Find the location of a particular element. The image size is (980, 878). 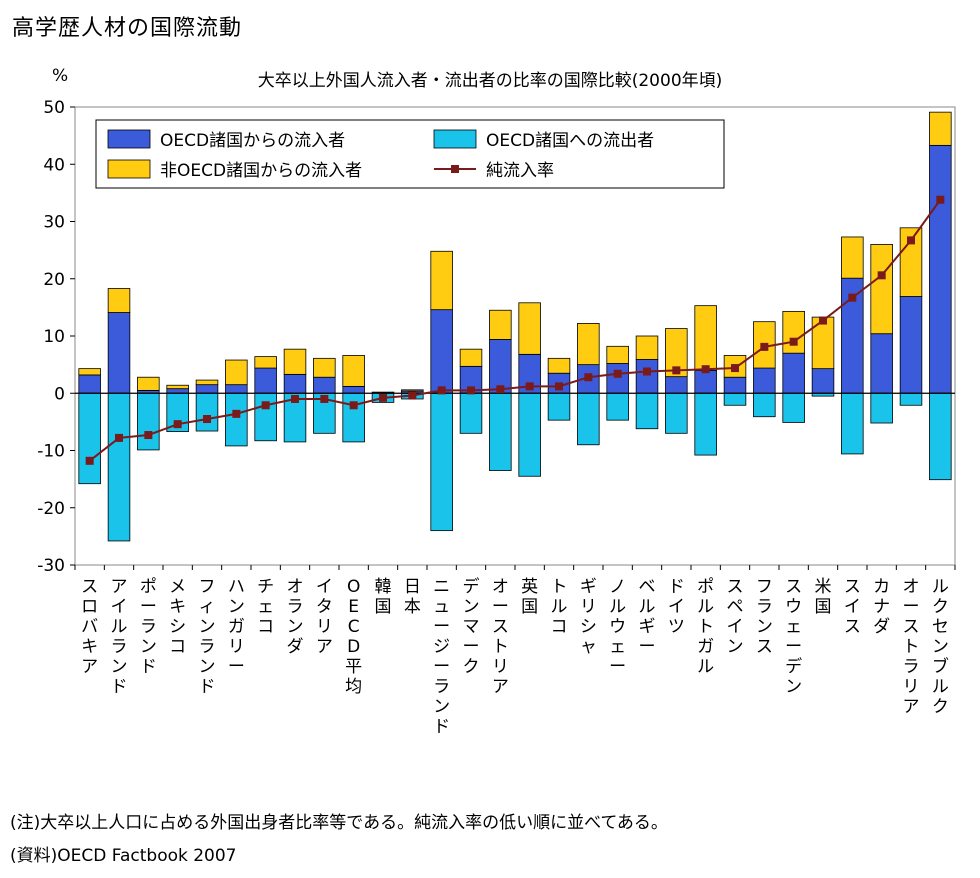

legend-box is located at coordinates (410, 154).